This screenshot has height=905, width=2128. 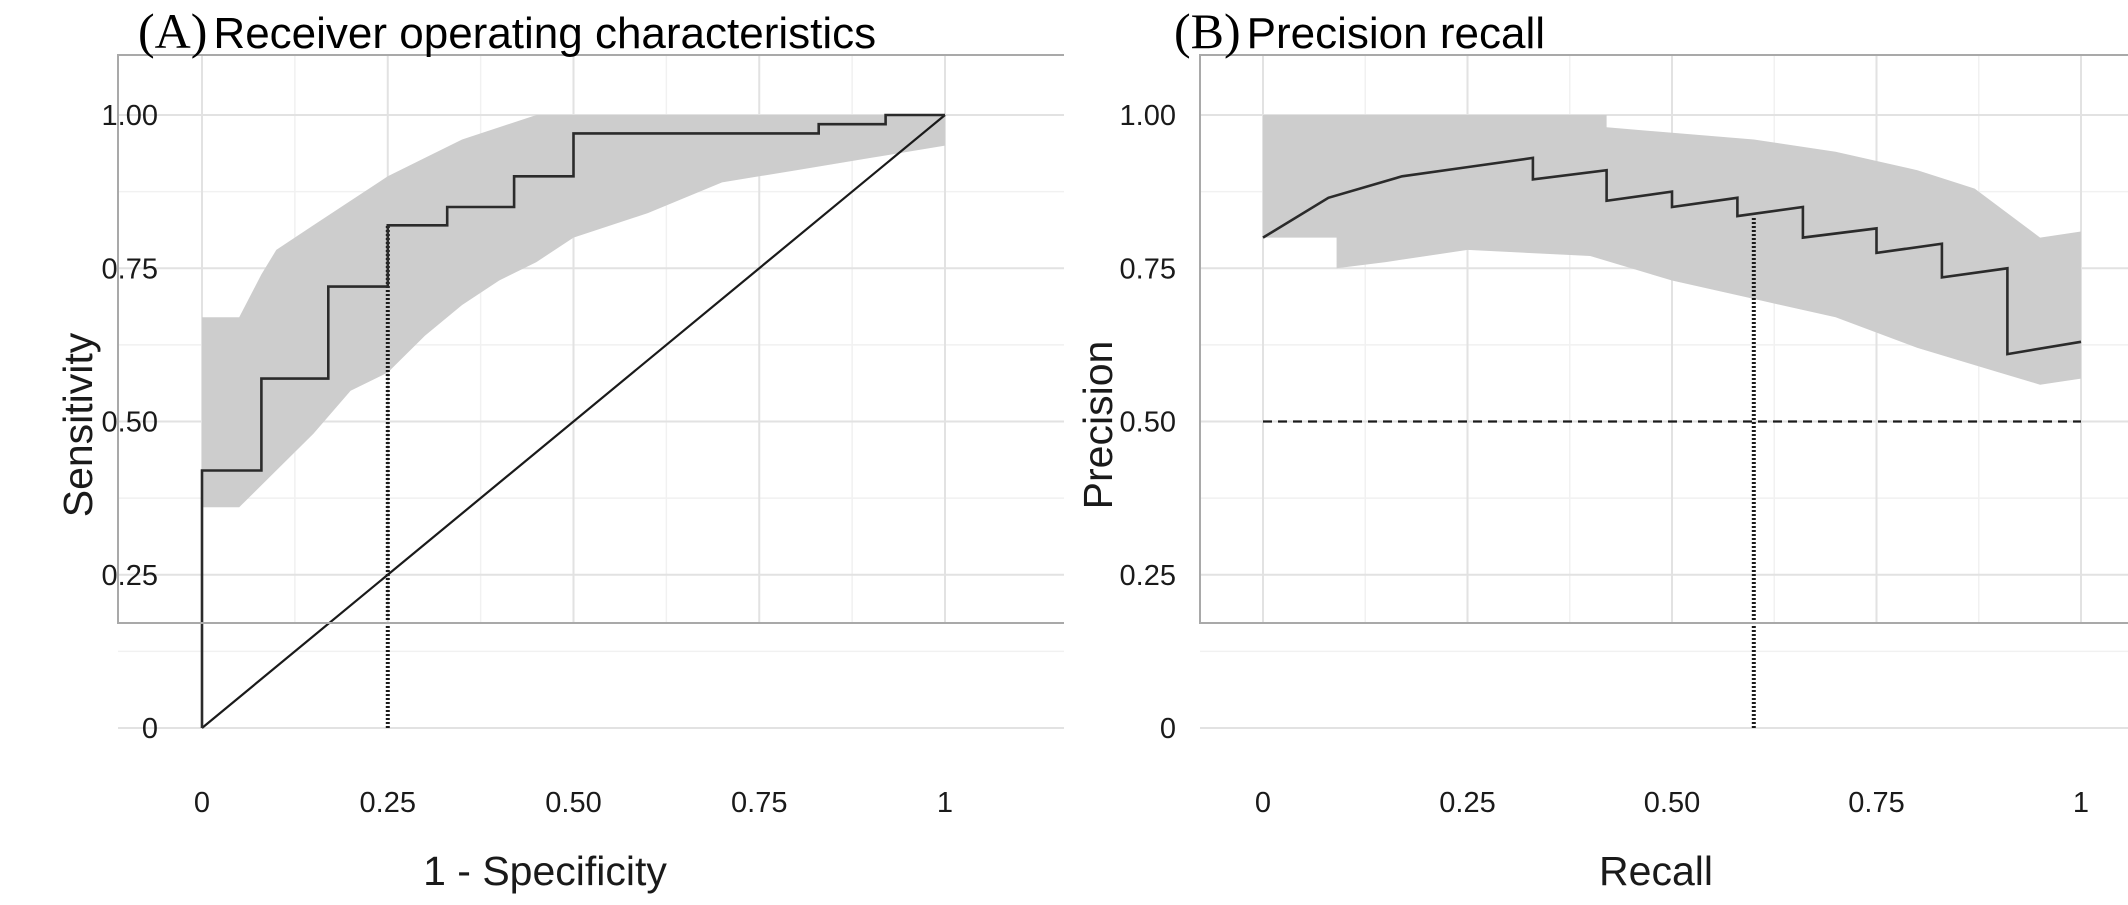 What do you see at coordinates (130, 423) in the screenshot?
I see `roc-y-tick-label: 0.50` at bounding box center [130, 423].